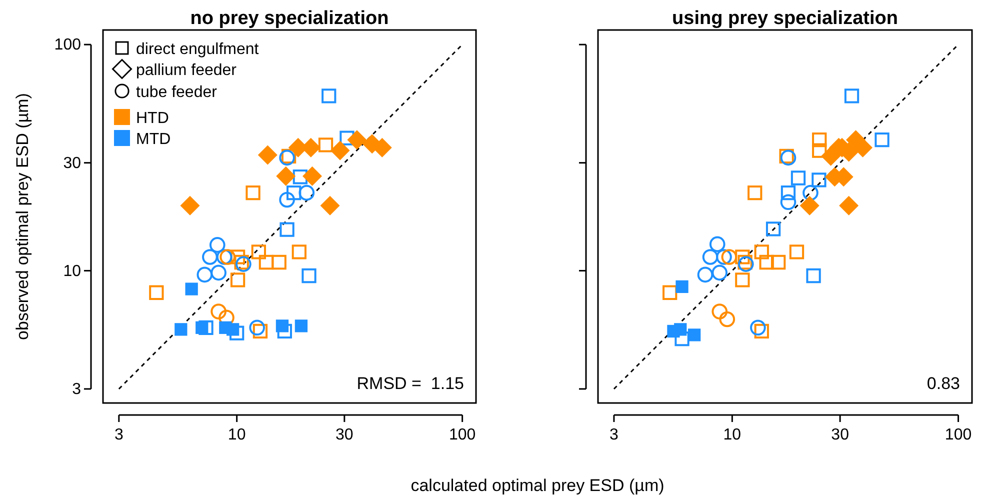 This screenshot has height=499, width=988. Describe the element at coordinates (187, 70) in the screenshot. I see `annotation: pallium feeder` at that location.